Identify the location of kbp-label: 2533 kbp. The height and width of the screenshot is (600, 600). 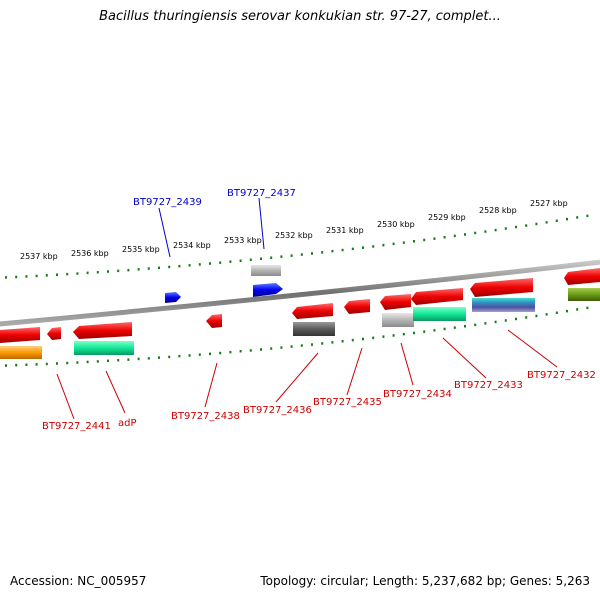
(243, 240).